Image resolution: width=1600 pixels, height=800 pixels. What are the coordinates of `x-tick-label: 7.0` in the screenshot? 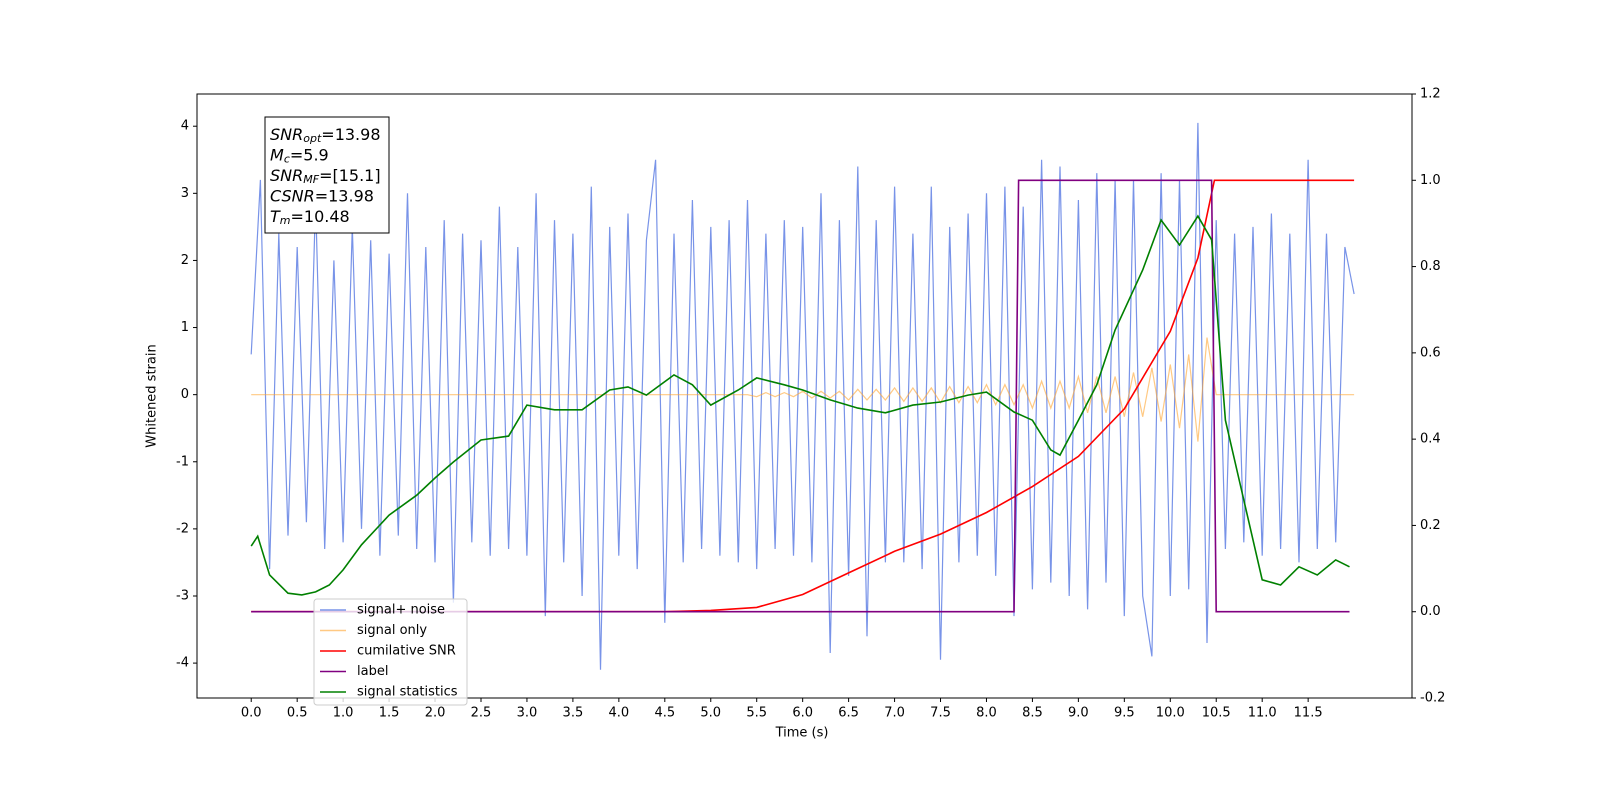 It's located at (894, 713).